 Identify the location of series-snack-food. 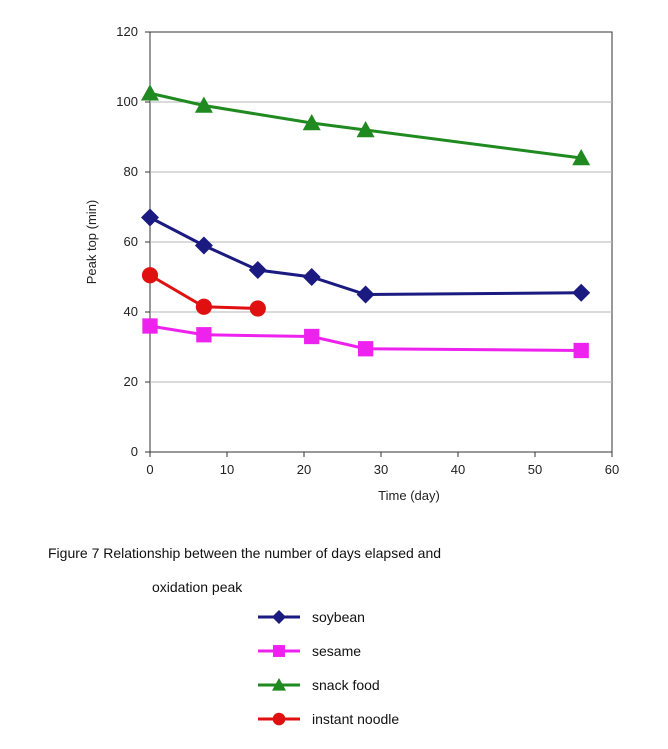
(366, 125).